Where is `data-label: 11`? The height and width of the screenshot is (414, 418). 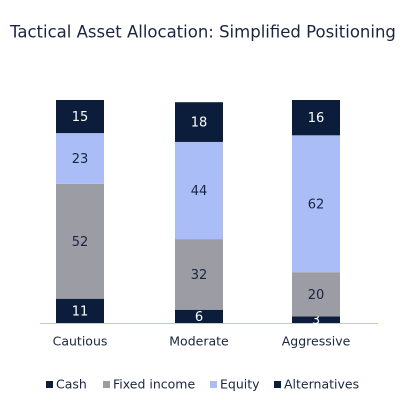
data-label: 11 is located at coordinates (80, 311).